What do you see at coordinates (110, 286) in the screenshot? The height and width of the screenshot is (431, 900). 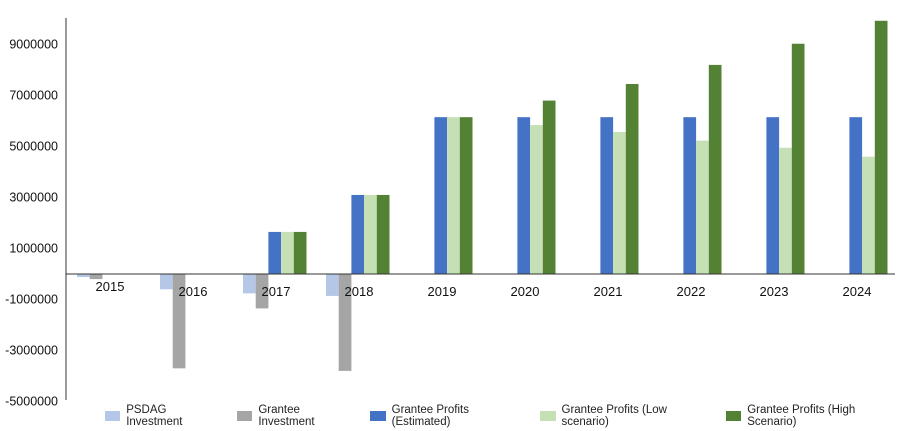 I see `x-tick-label: 2015` at bounding box center [110, 286].